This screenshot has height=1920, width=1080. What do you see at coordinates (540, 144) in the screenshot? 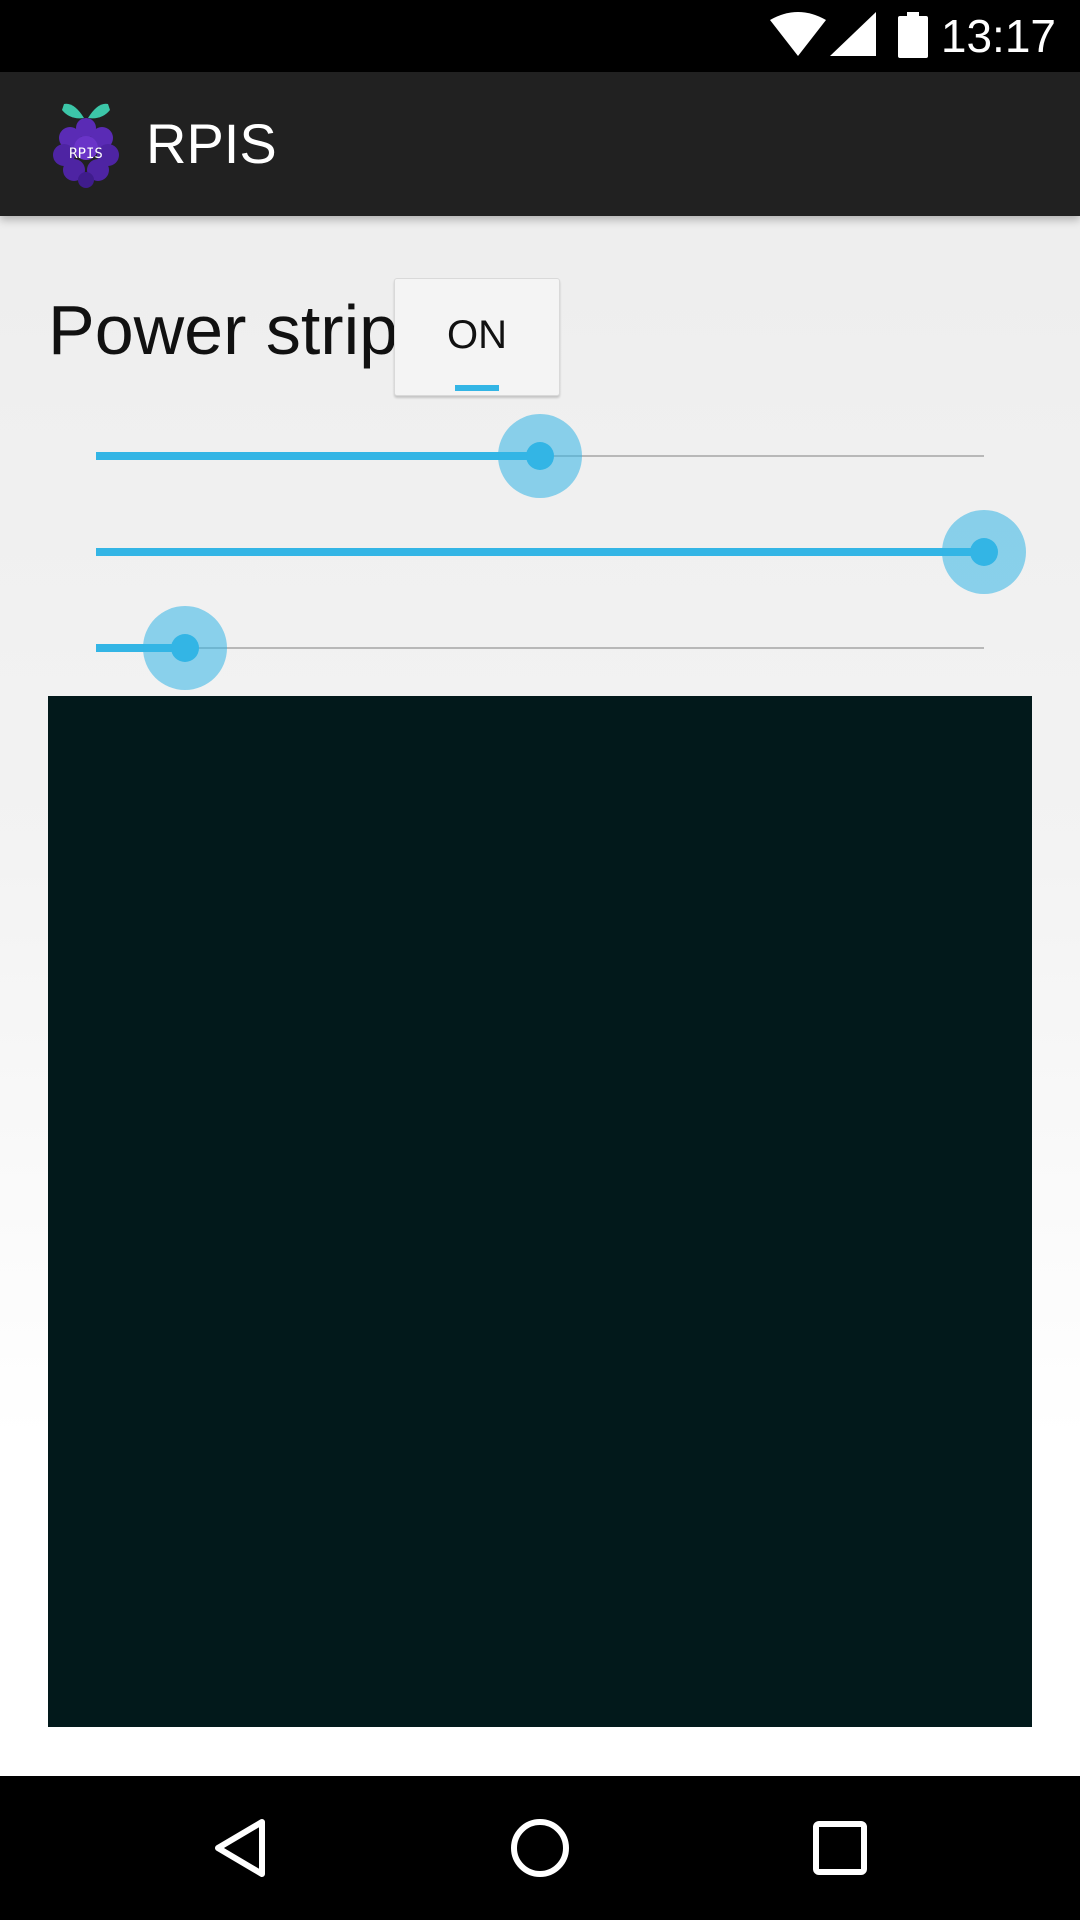
I see `action-bar: RPIS RPIS` at bounding box center [540, 144].